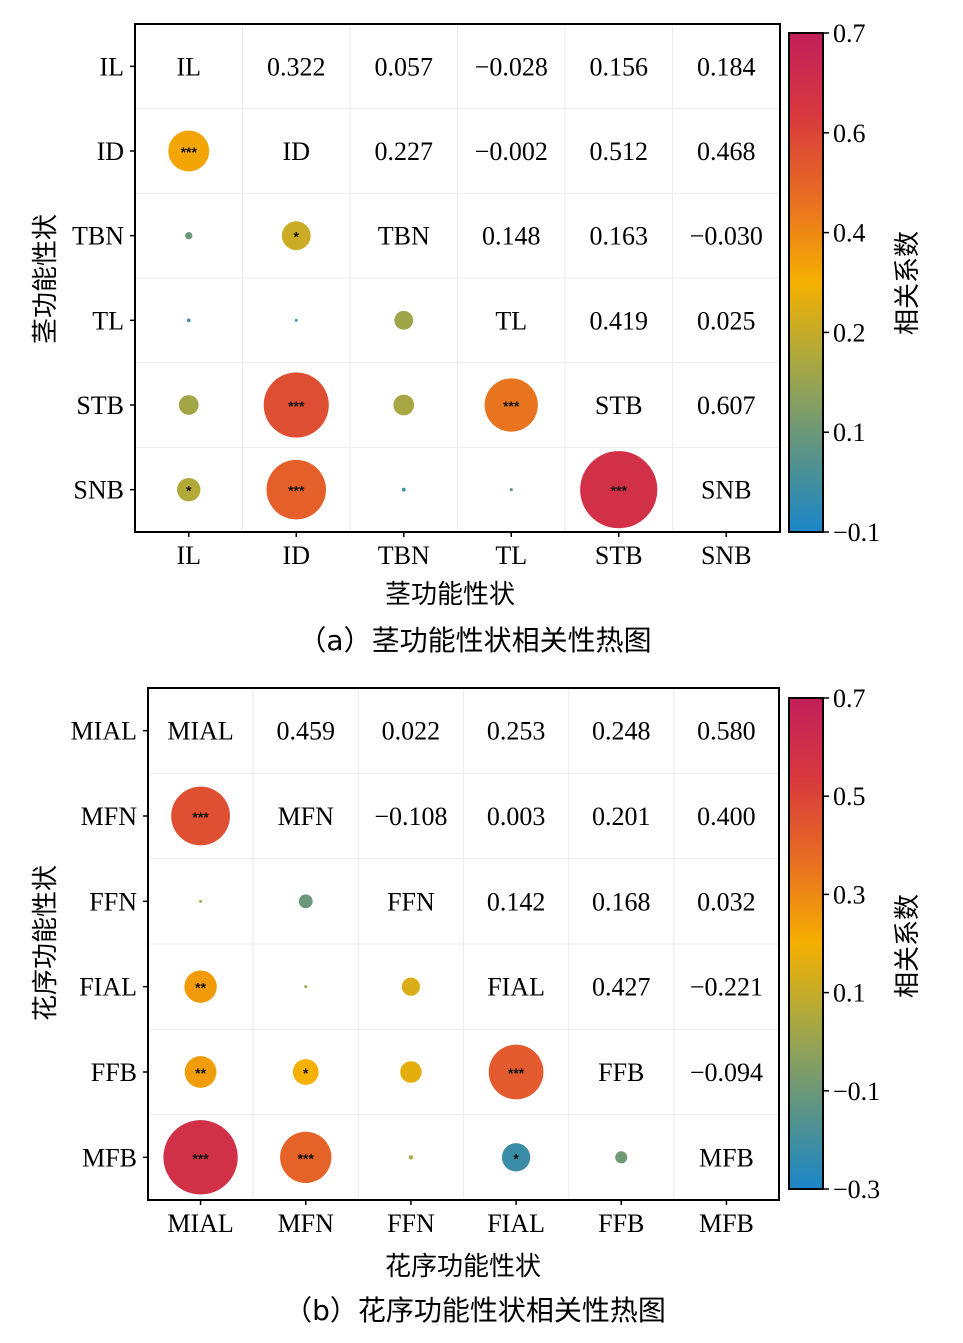  Describe the element at coordinates (726, 816) in the screenshot. I see `correlation-value: 0.400` at that location.